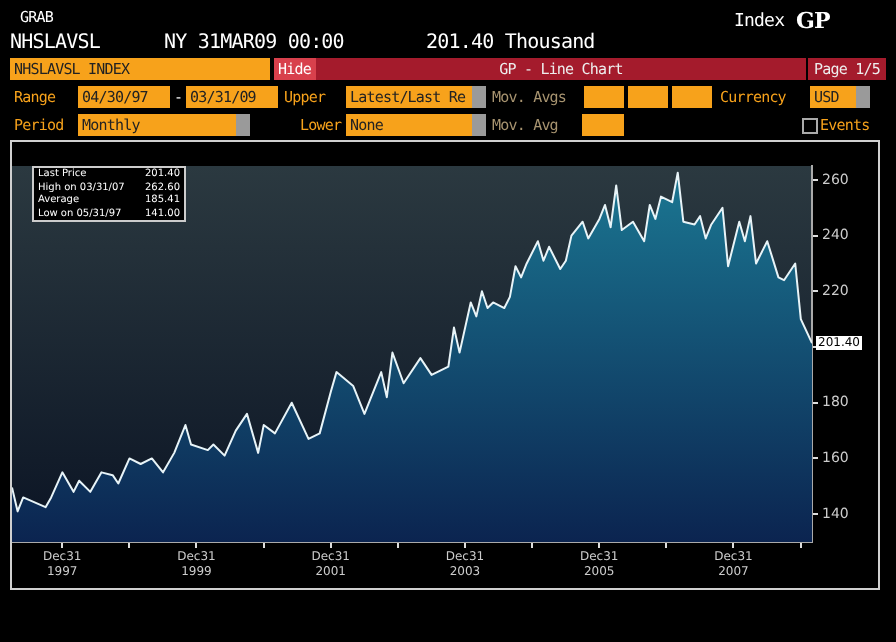  I want to click on text: 201.40 Thousand, so click(510, 43).